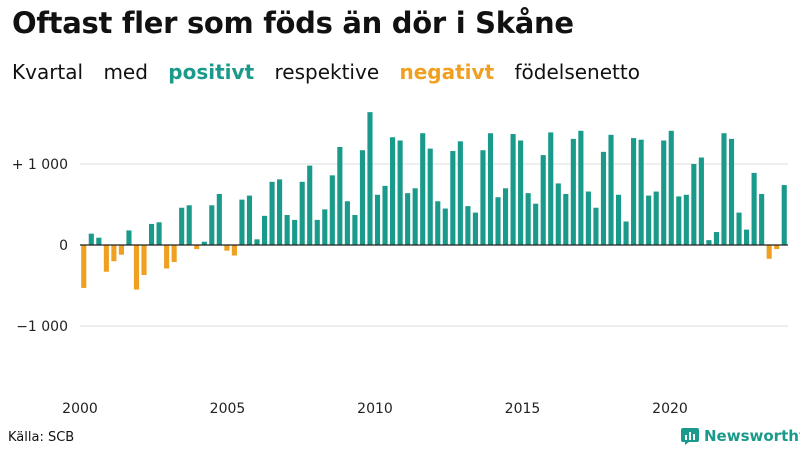  I want to click on legend-positive: positivt, so click(211, 72).